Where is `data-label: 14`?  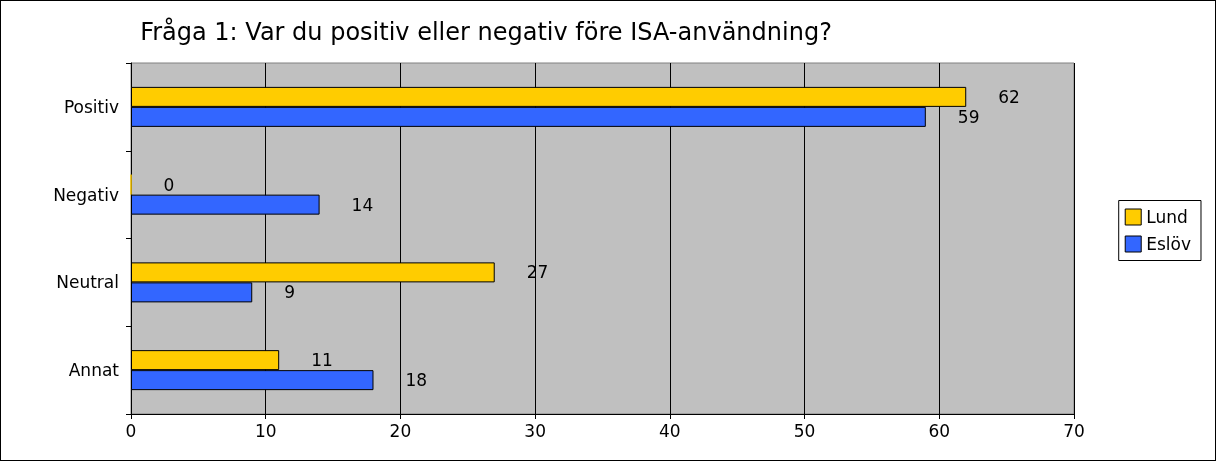 data-label: 14 is located at coordinates (362, 204).